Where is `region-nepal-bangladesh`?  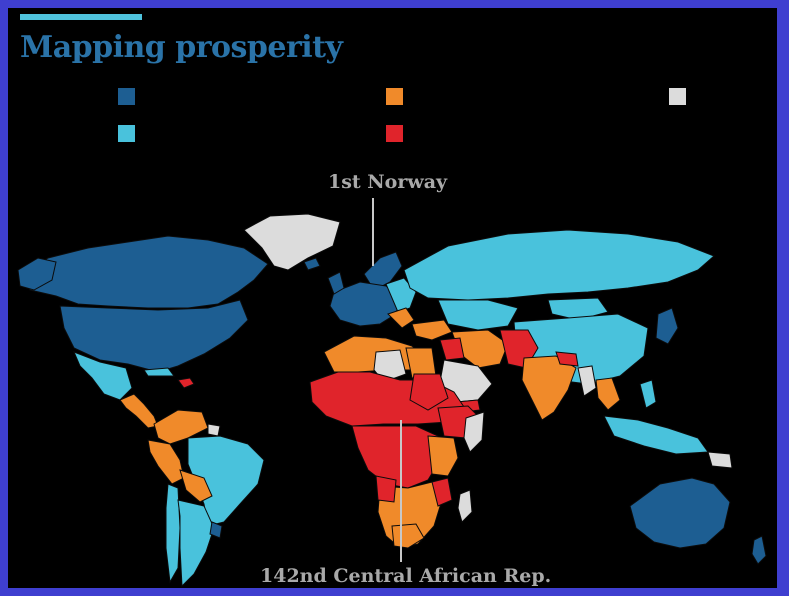 region-nepal-bangladesh is located at coordinates (567, 359).